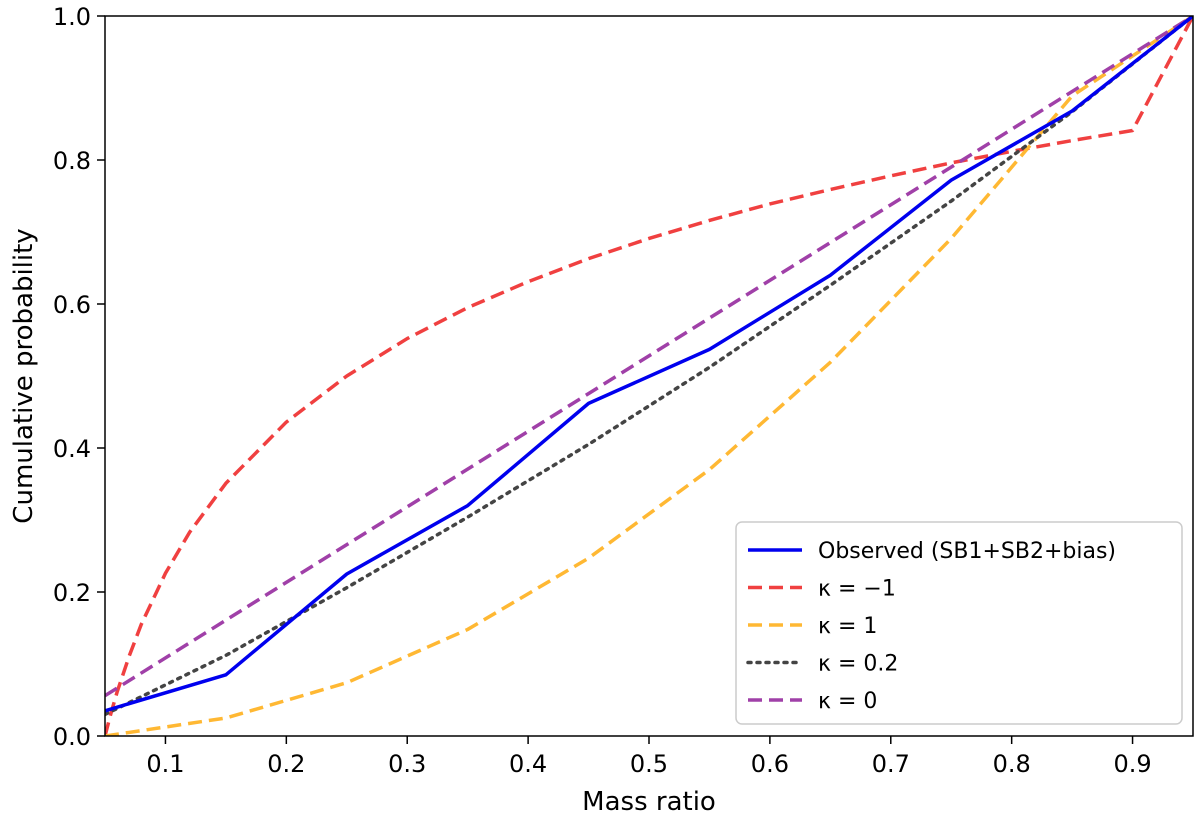  Describe the element at coordinates (165, 764) in the screenshot. I see `x-tick-label: 0.1` at that location.